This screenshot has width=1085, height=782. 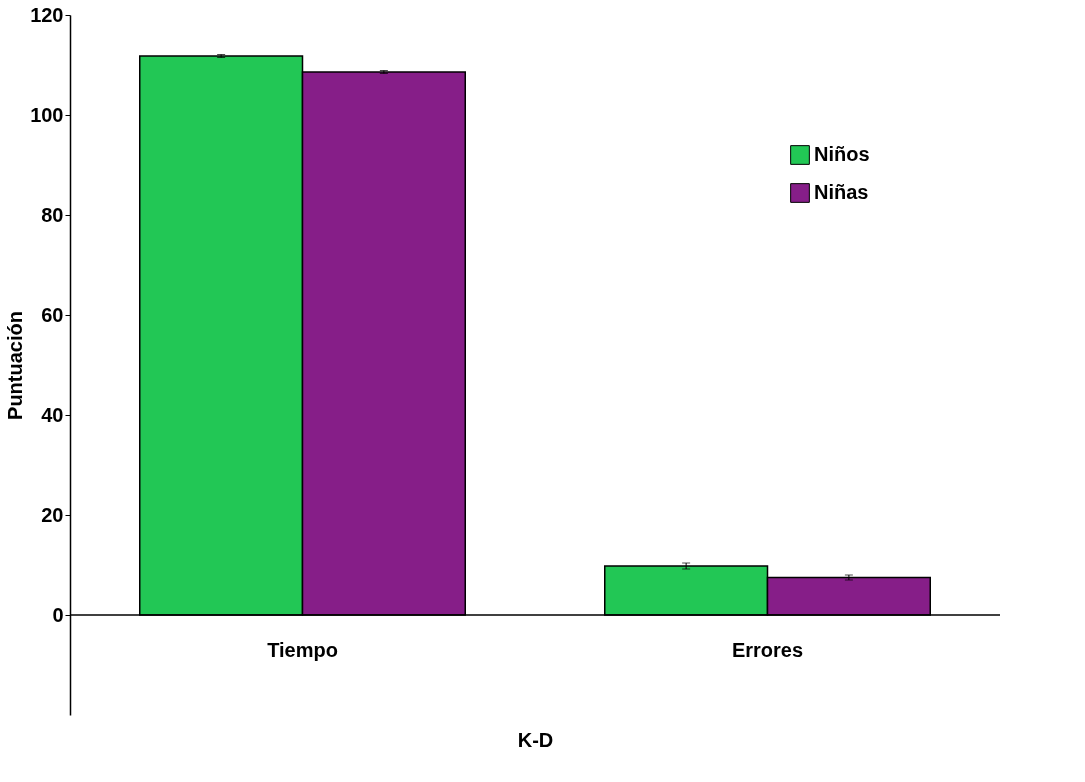 I want to click on x-tick-label: Tiempo, so click(x=302, y=649).